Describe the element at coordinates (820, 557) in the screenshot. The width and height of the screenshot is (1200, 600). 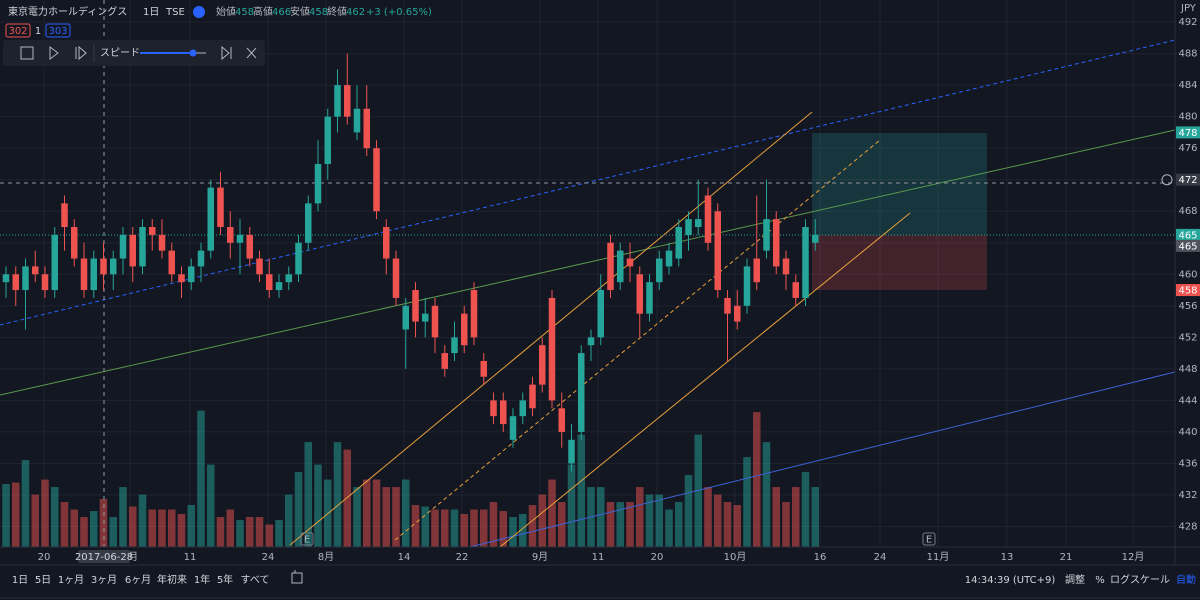
I see `time-tick-label: 16` at that location.